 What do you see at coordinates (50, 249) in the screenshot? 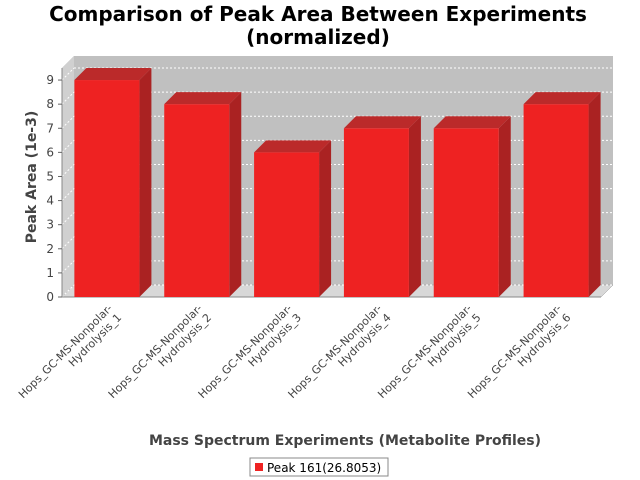
I see `y-tick-label: 2` at bounding box center [50, 249].